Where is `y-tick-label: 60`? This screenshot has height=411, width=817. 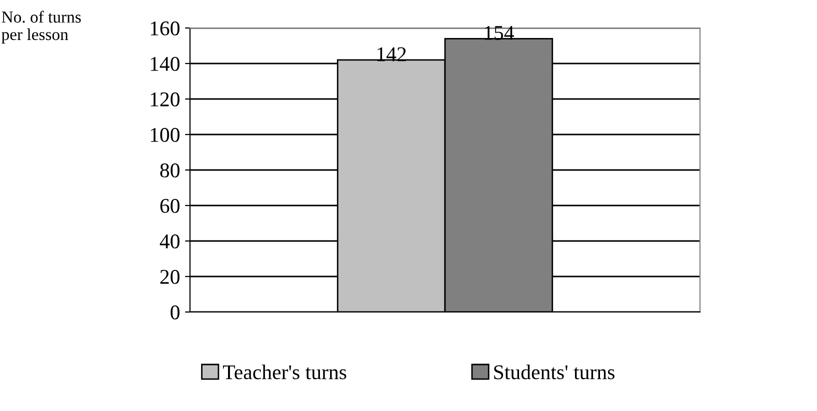 y-tick-label: 60 is located at coordinates (170, 205).